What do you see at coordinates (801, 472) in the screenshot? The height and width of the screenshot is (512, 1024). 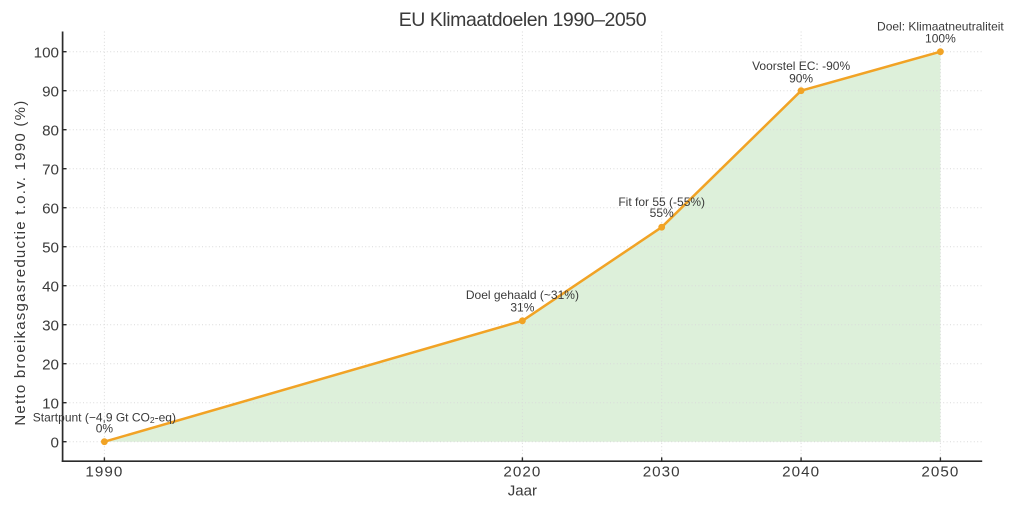 I see `svg-text: 2040` at bounding box center [801, 472].